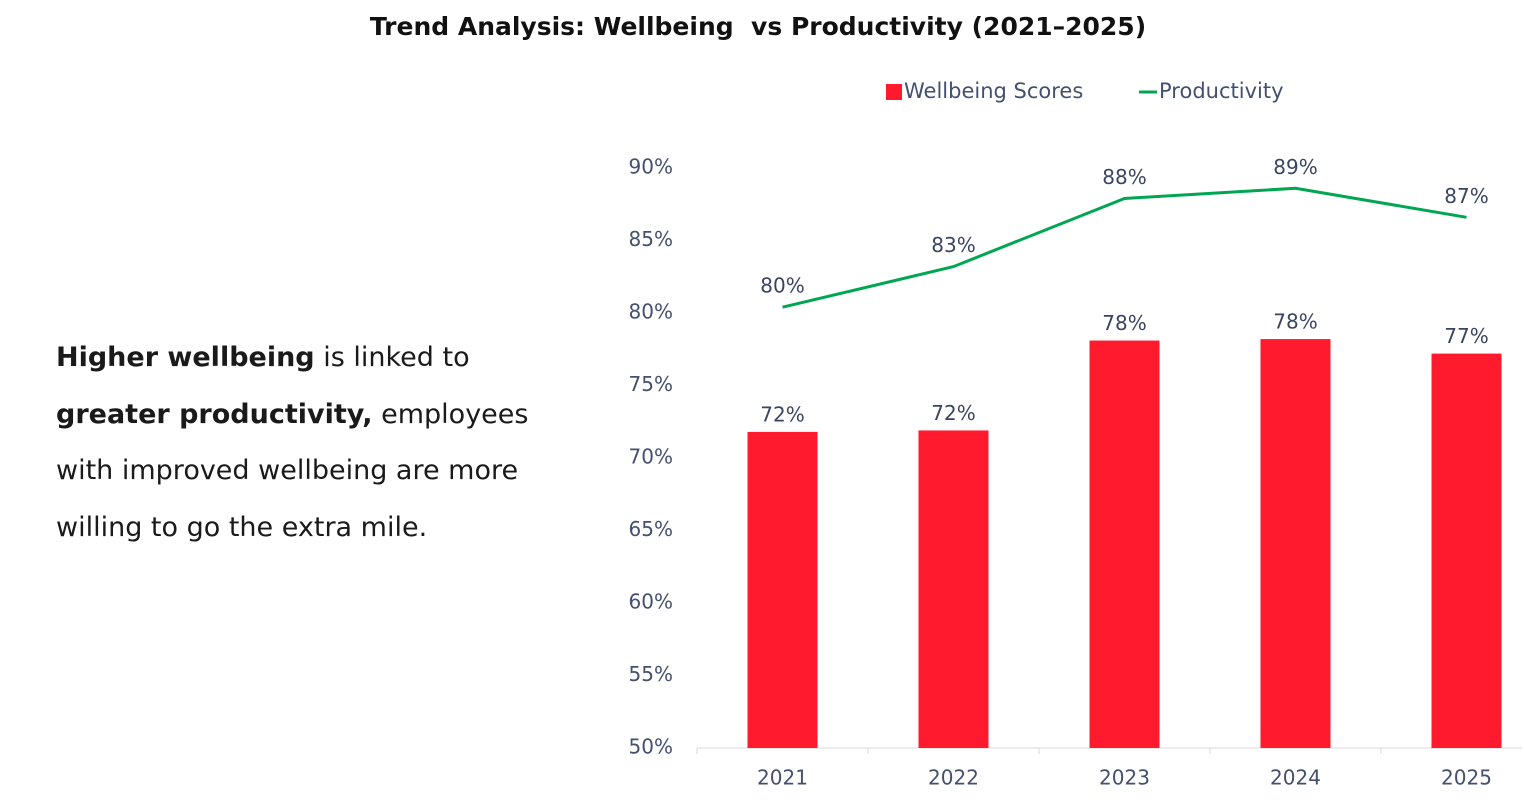 The width and height of the screenshot is (1524, 801). What do you see at coordinates (993, 91) in the screenshot?
I see `legend-label: Wellbeing Scores` at bounding box center [993, 91].